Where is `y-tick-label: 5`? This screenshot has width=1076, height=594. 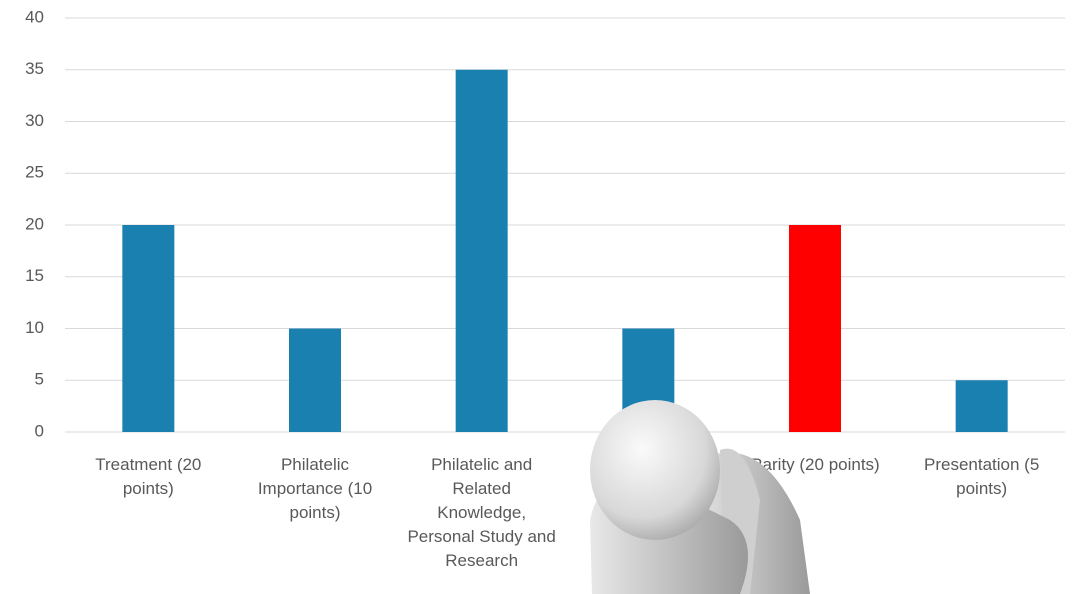
y-tick-label: 5 is located at coordinates (39, 379).